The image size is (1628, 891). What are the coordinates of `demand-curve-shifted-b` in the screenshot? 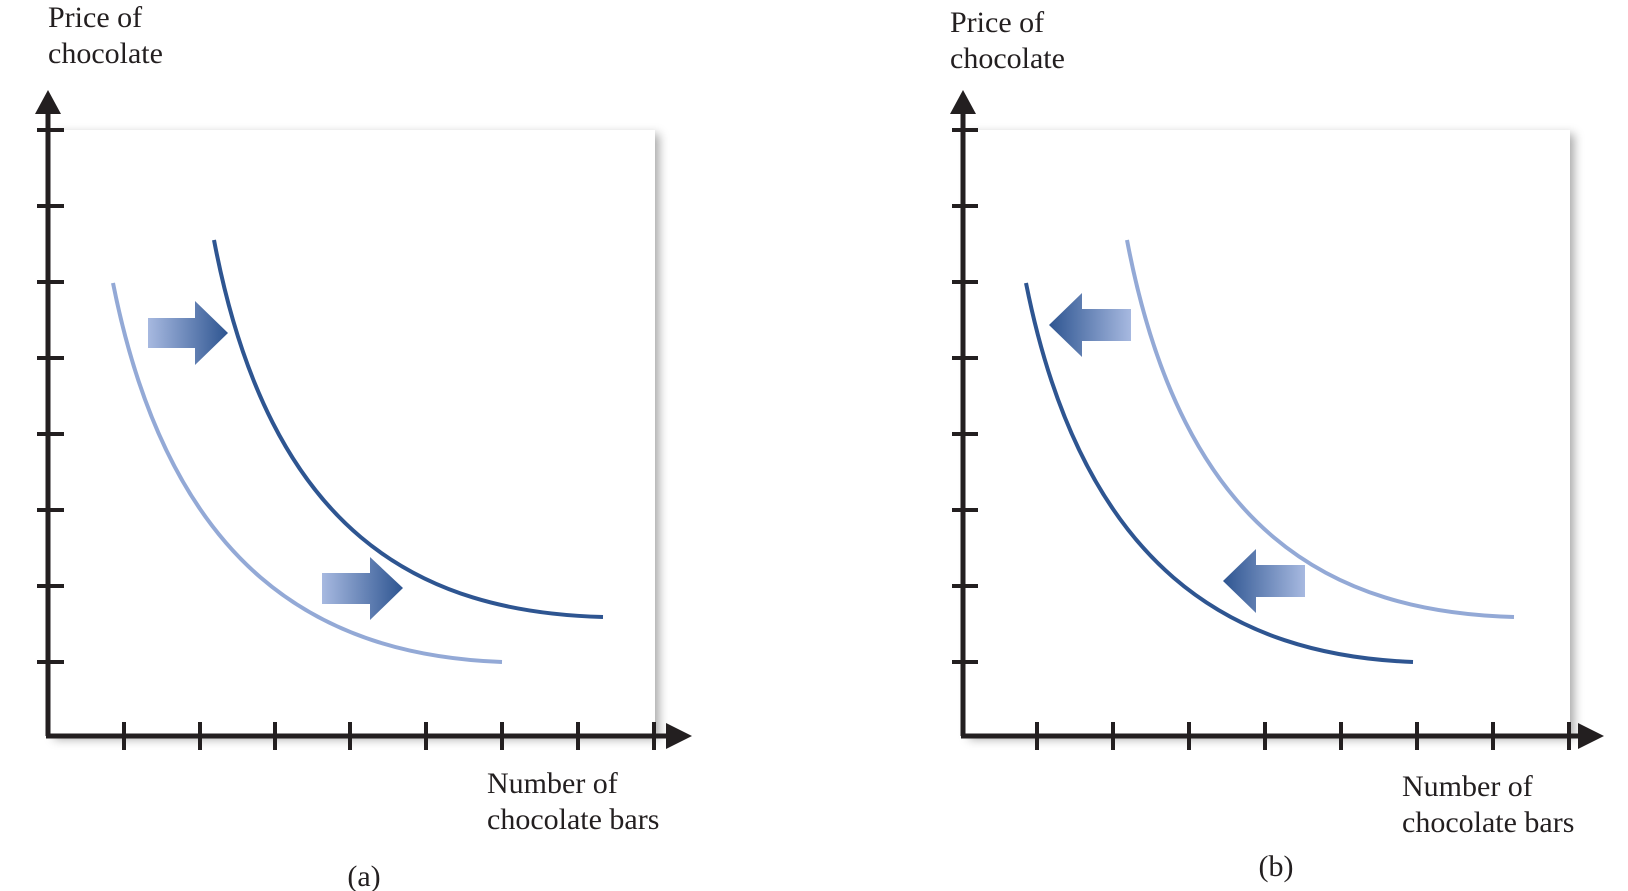 It's located at (1219, 473).